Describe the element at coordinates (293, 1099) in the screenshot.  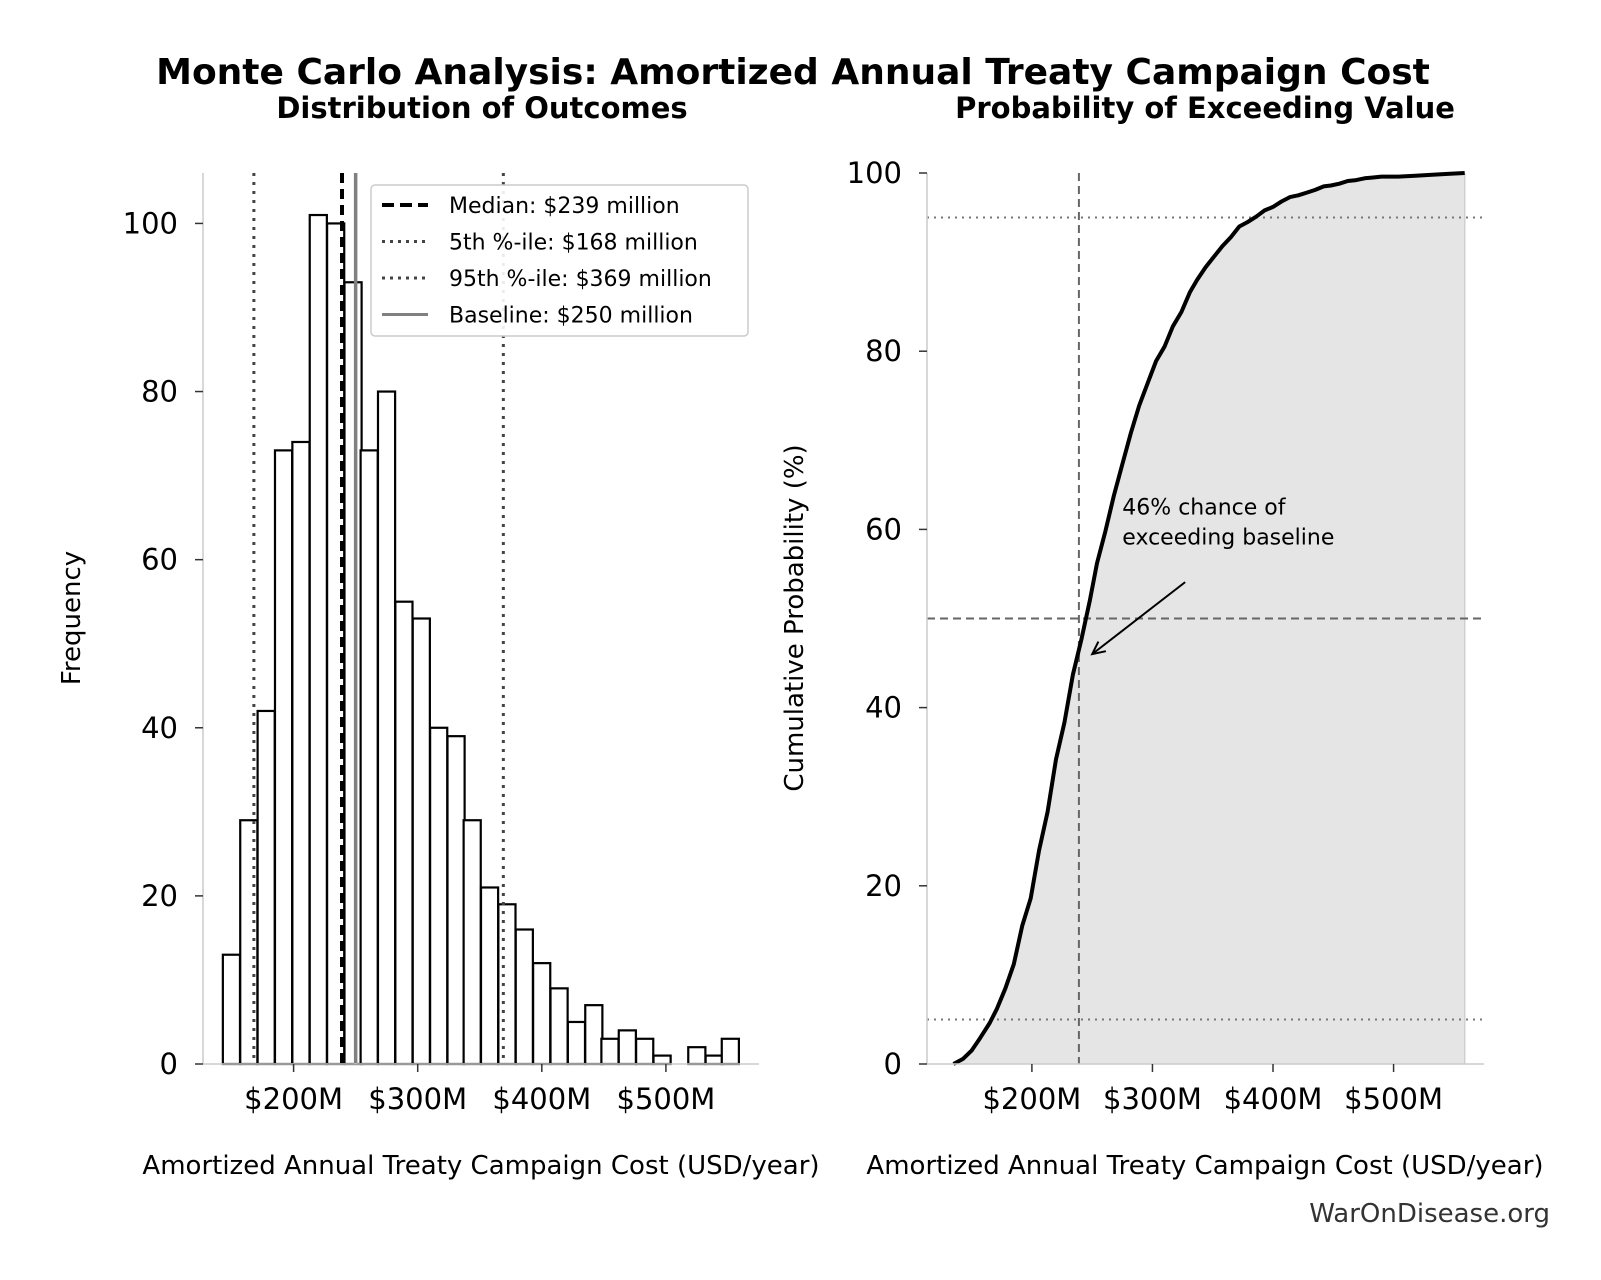
I see `histogram-x-tick-label: $200M` at that location.